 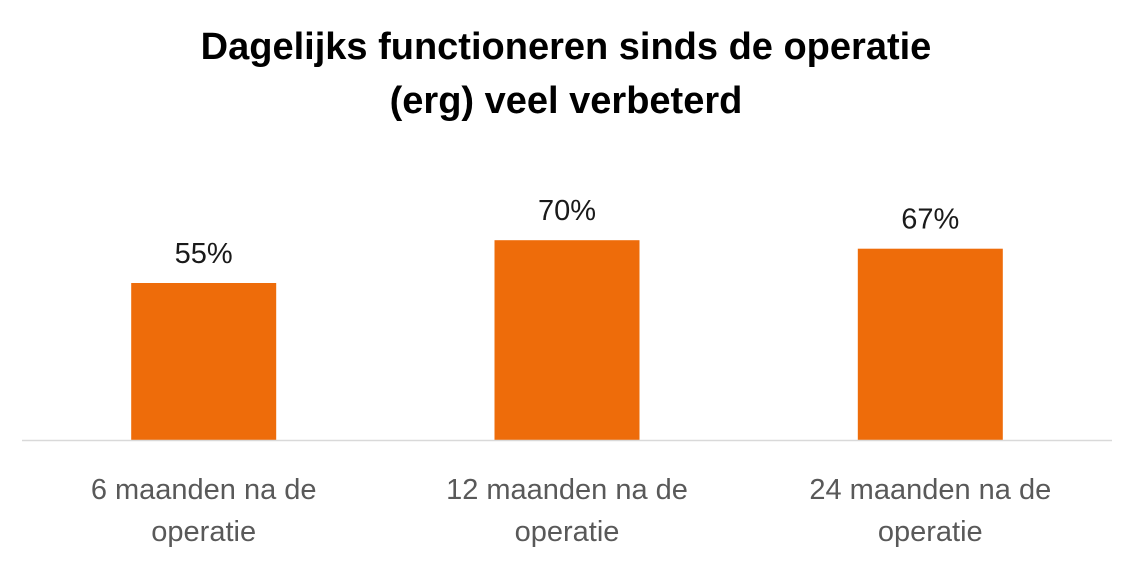 What do you see at coordinates (930, 490) in the screenshot?
I see `category-label-3-line-1: 24 maanden na de` at bounding box center [930, 490].